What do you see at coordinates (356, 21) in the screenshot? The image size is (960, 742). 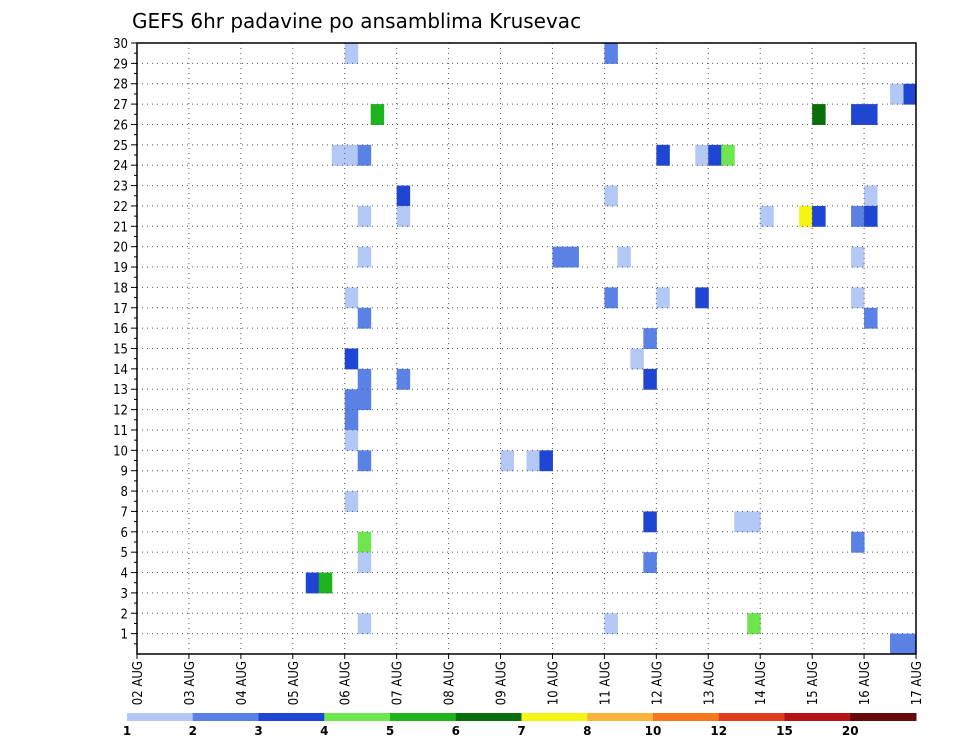 I see `chart-title: GEFS 6hr padavine po ansamblima Krusevac` at bounding box center [356, 21].